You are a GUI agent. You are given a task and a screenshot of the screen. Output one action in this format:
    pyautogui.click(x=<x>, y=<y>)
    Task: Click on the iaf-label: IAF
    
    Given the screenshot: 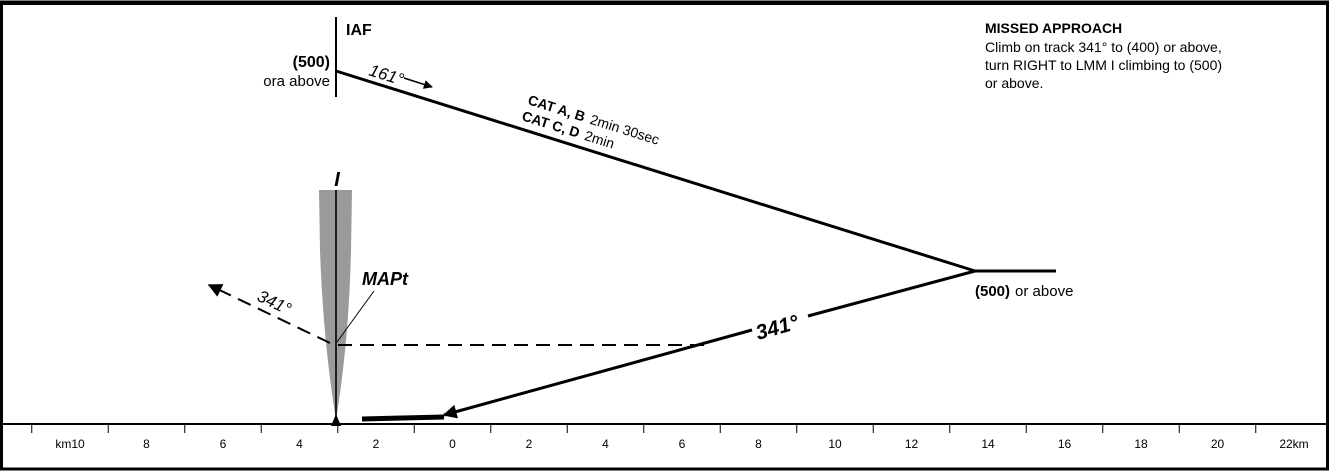 What is the action you would take?
    pyautogui.click(x=359, y=30)
    